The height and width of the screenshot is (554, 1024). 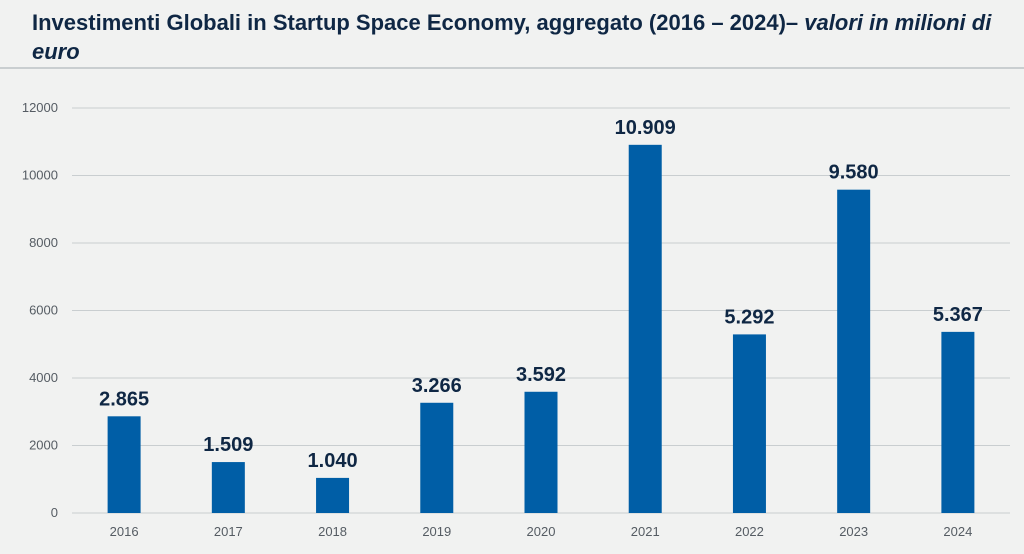 I want to click on bar-data-label: 2.865, so click(x=124, y=399).